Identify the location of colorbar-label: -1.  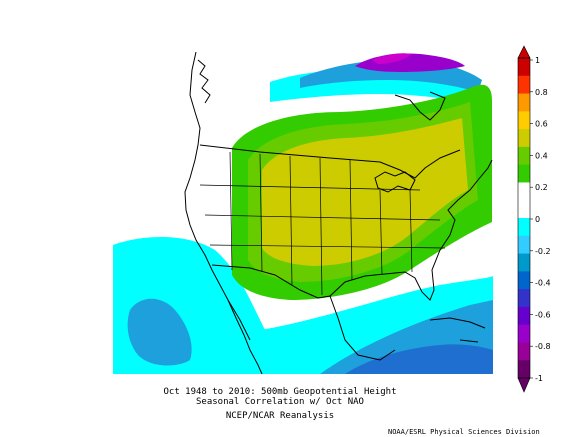
(539, 378).